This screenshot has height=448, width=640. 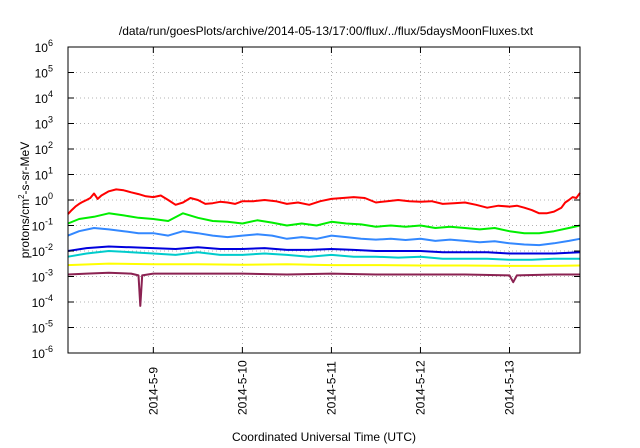 I want to click on y-tick-label: 10⁻¹, so click(x=42, y=225).